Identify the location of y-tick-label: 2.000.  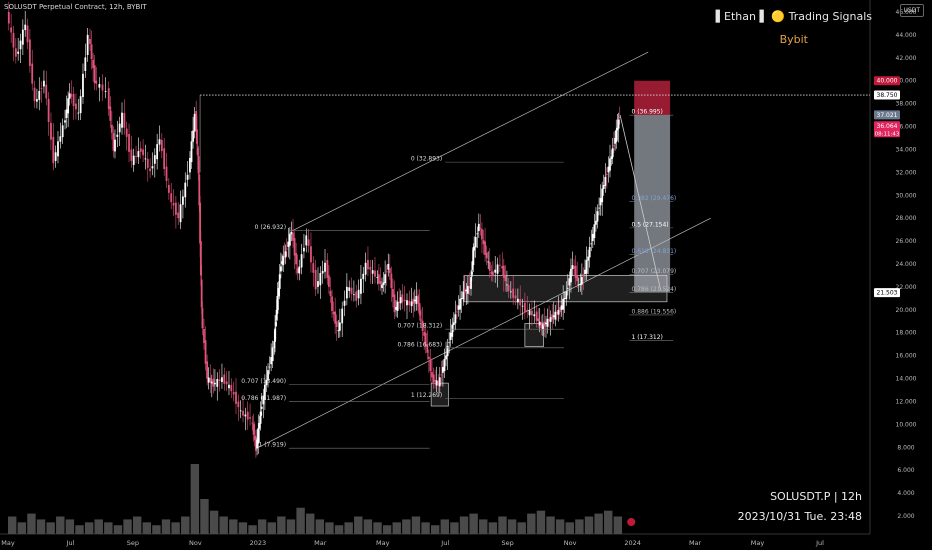
(905, 516).